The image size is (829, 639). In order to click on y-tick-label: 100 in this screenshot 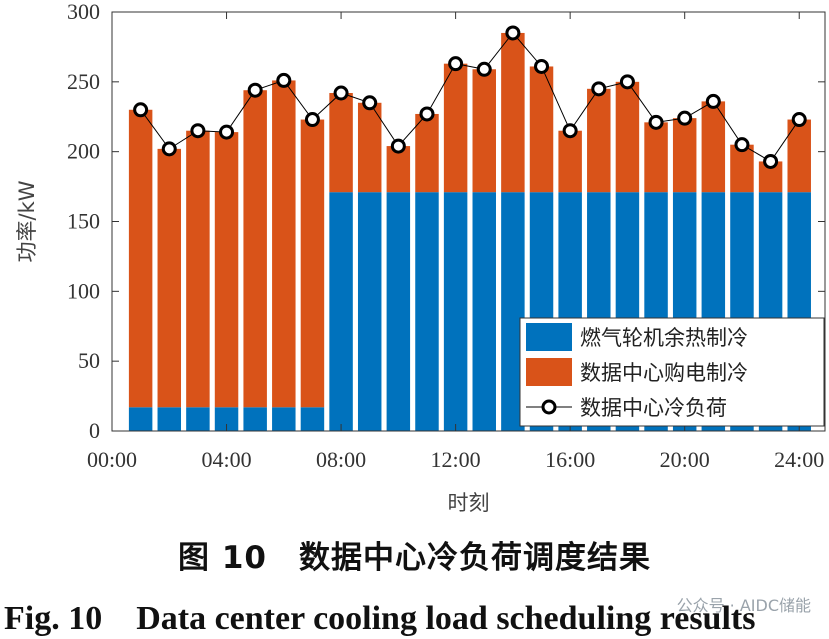, I will do `click(83, 290)`.